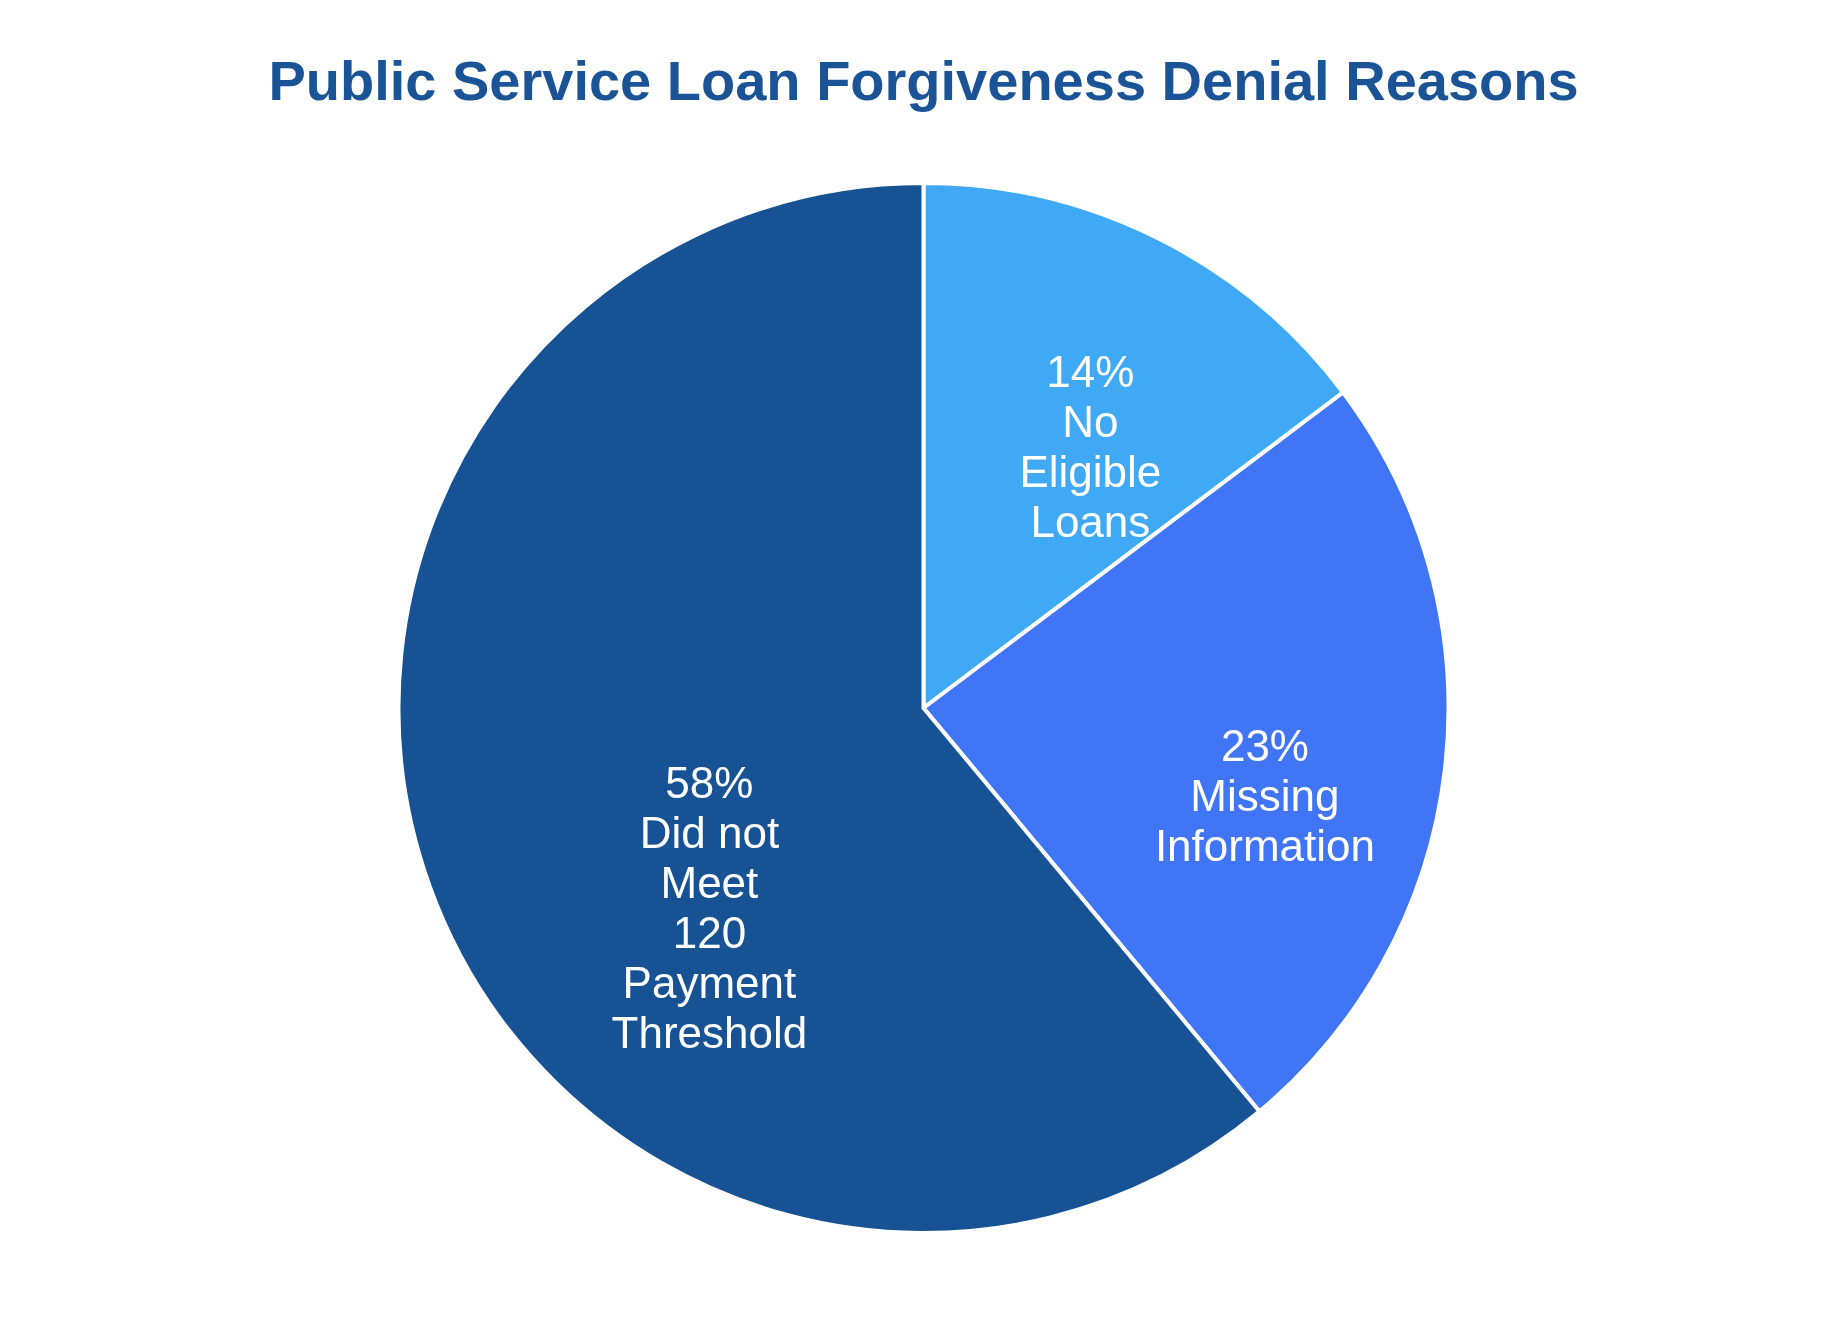 The image size is (1847, 1322). Describe the element at coordinates (709, 783) in the screenshot. I see `data-label: 58%` at that location.